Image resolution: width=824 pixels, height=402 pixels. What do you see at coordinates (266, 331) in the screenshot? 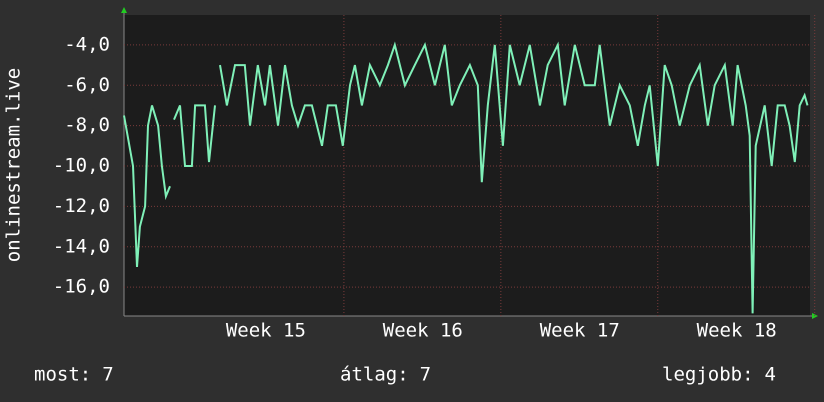
I see `x-tick-label: Week 15` at bounding box center [266, 331].